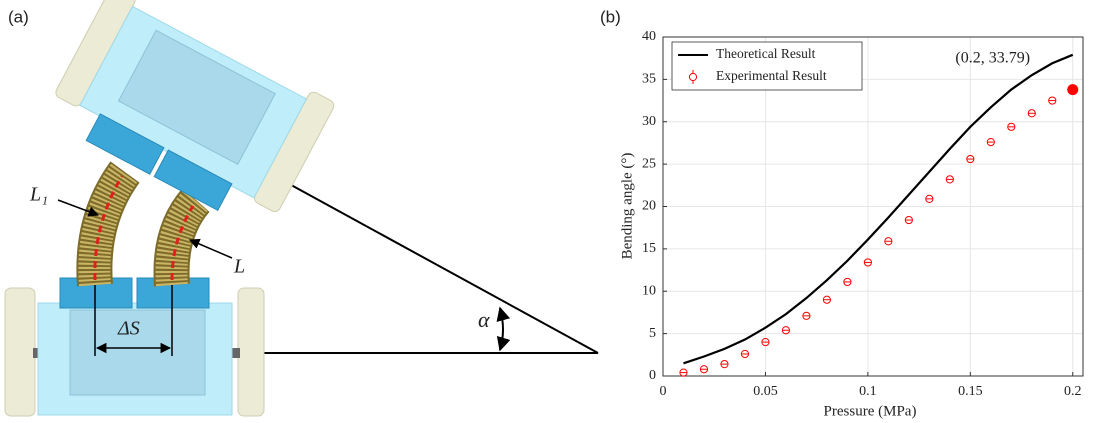 Image resolution: width=1105 pixels, height=423 pixels. Describe the element at coordinates (970, 391) in the screenshot. I see `x-tick-label: 0.15` at that location.